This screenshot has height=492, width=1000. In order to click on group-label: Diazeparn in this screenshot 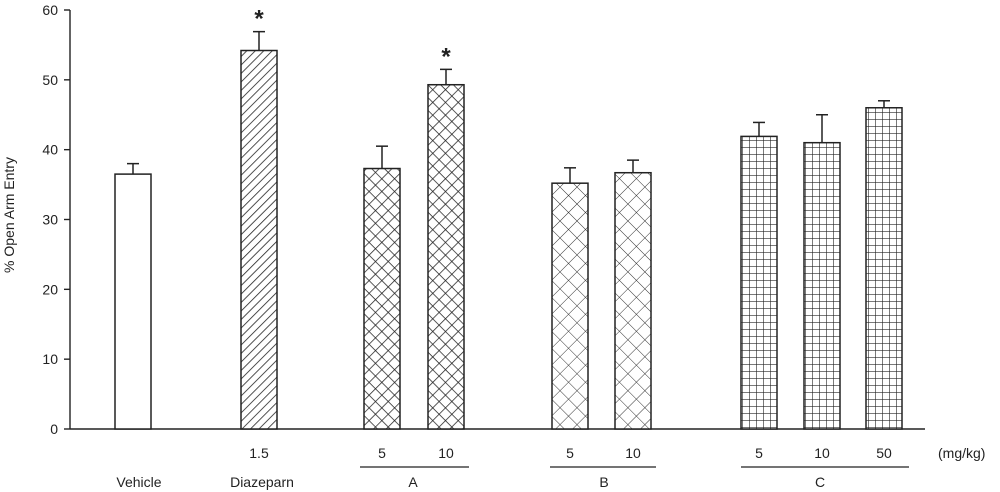, I will do `click(262, 482)`.